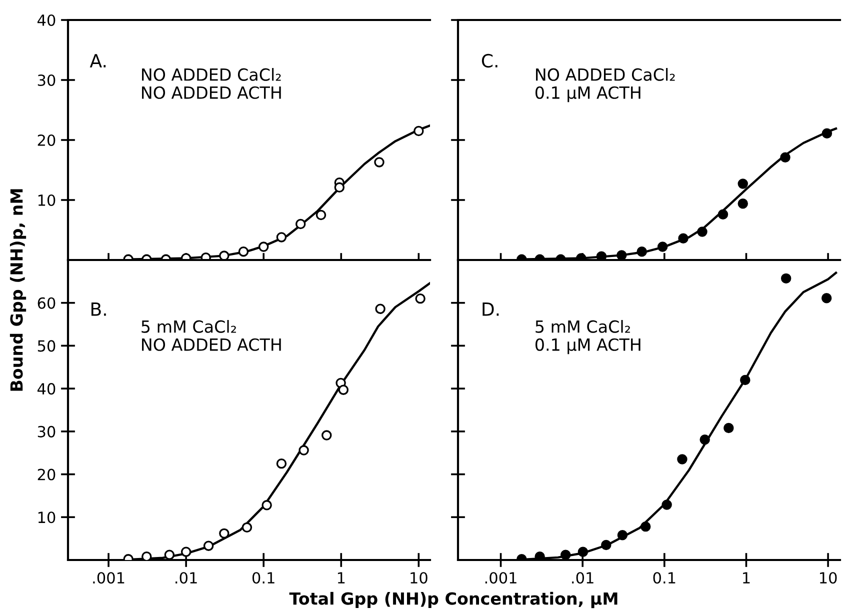  I want to click on annotation: NO ADDED CaCl₂ 0.1 µM ACTH, so click(605, 85).